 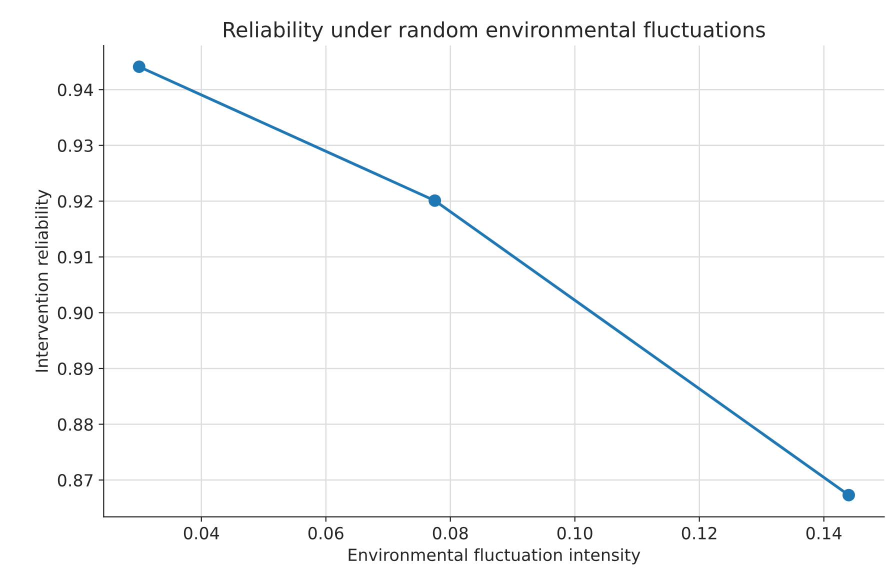 I want to click on x-tick-label: 0.12, so click(x=699, y=533).